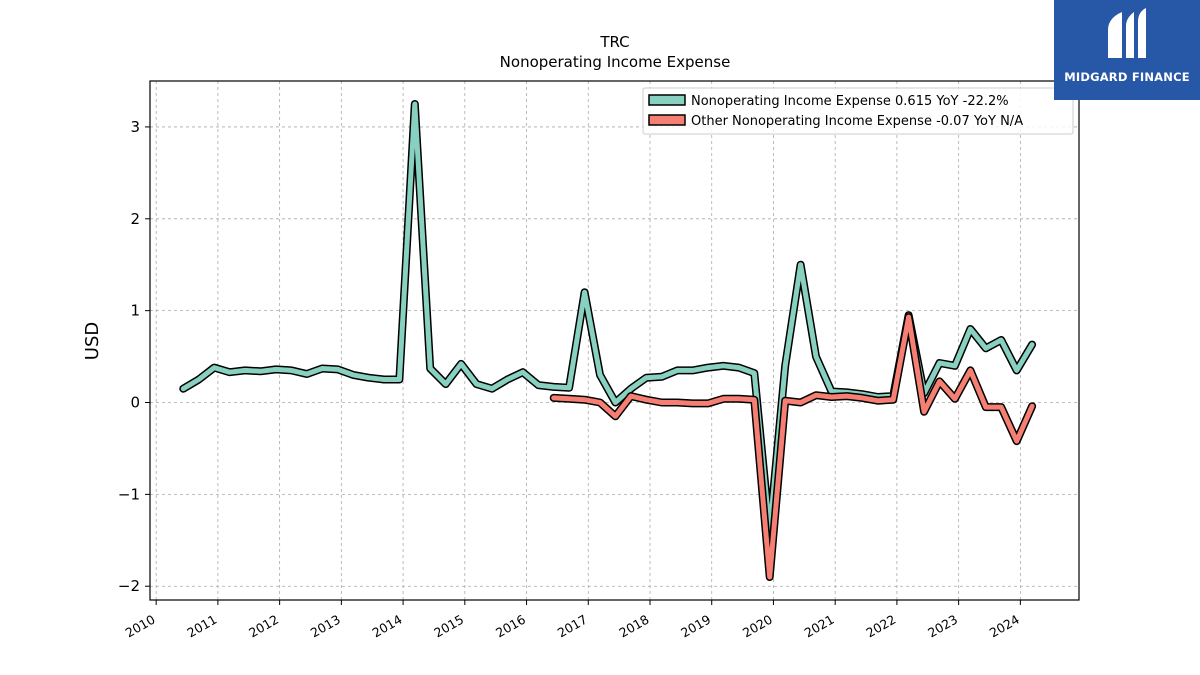 This screenshot has width=1200, height=675. What do you see at coordinates (135, 403) in the screenshot?
I see `y-tick-label: 0` at bounding box center [135, 403].